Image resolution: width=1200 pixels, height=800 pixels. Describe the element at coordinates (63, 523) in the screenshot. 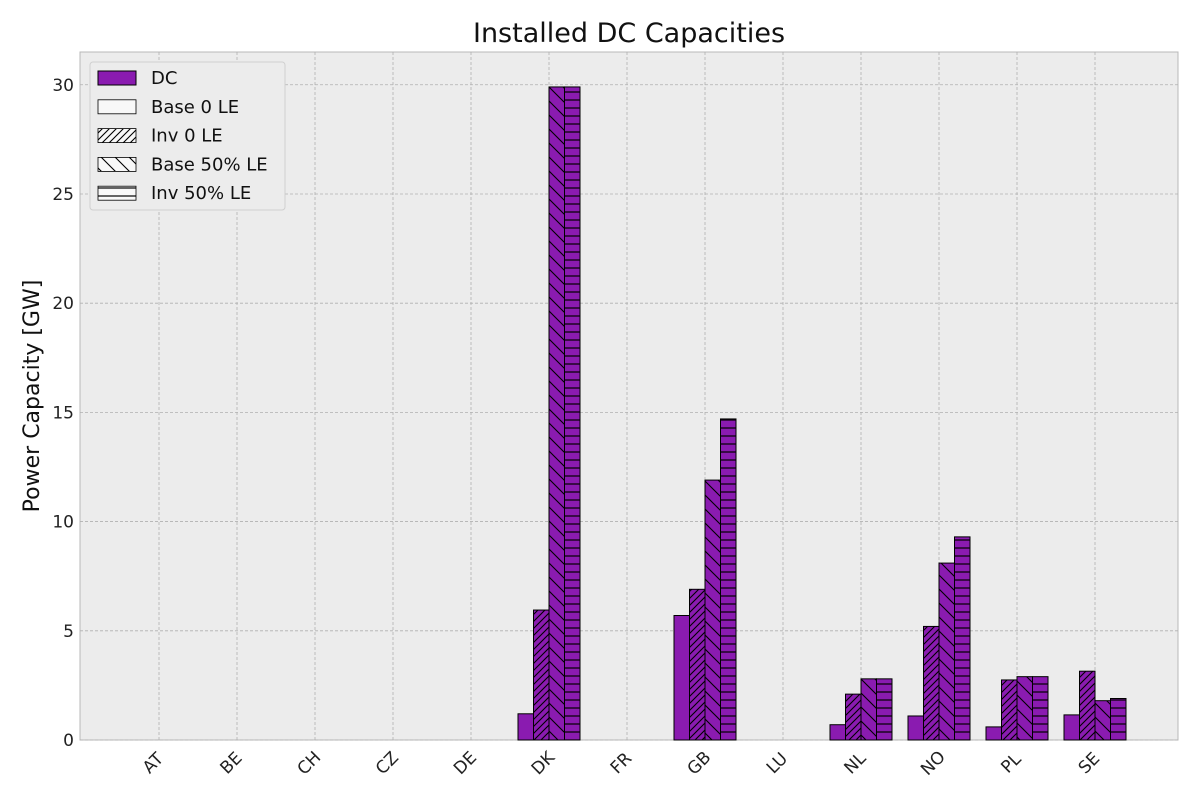

I see `y-tick-label: 10` at that location.